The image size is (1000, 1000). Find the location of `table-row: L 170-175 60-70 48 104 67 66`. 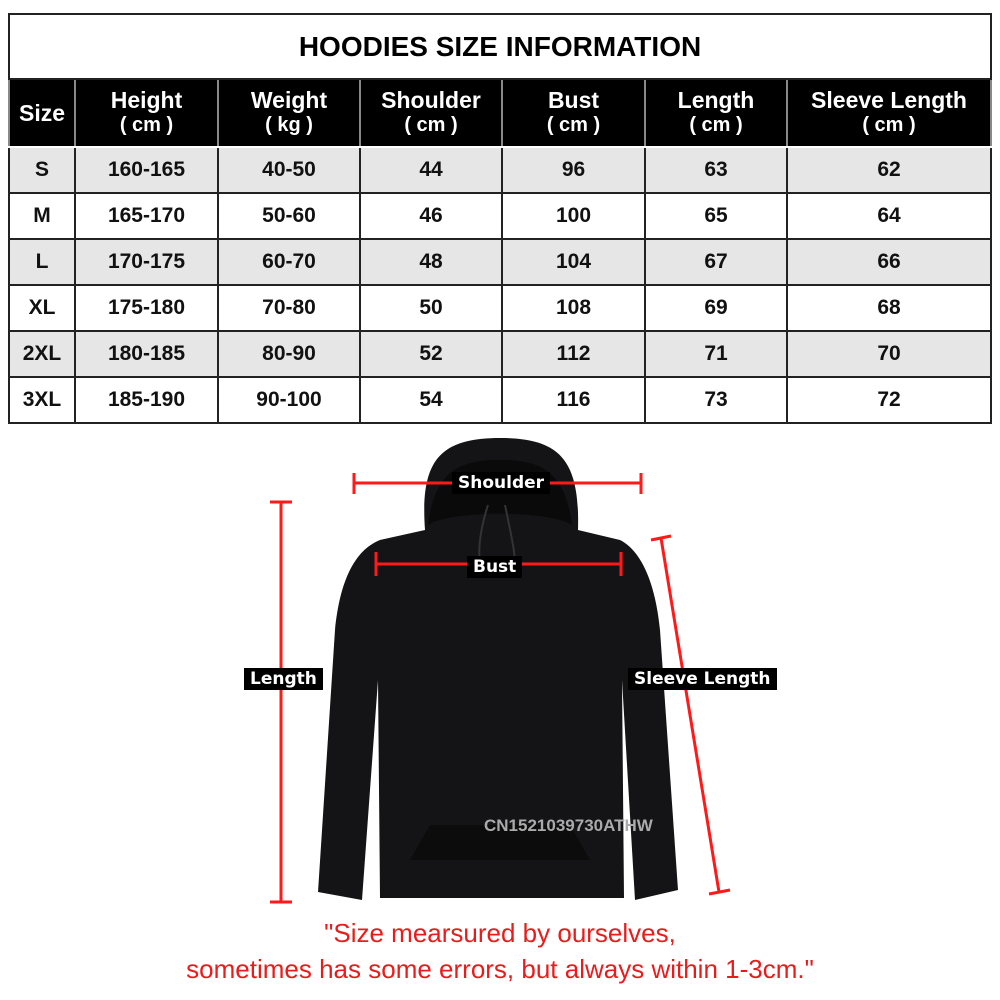

table-row: L 170-175 60-70 48 104 67 66 is located at coordinates (500, 262).